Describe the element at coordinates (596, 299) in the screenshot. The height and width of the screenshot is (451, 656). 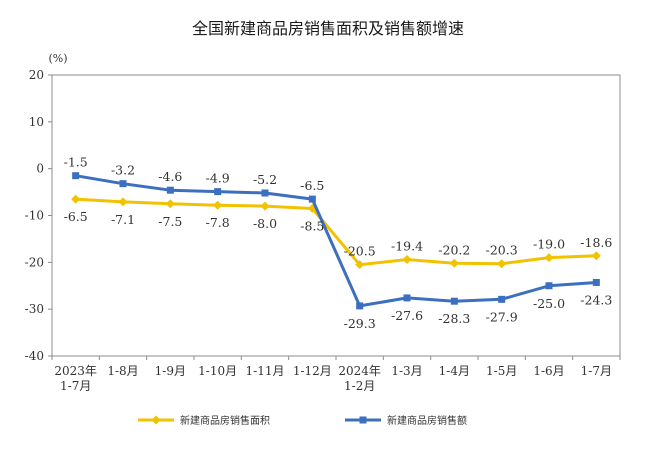
I see `data-label: -24.3` at that location.